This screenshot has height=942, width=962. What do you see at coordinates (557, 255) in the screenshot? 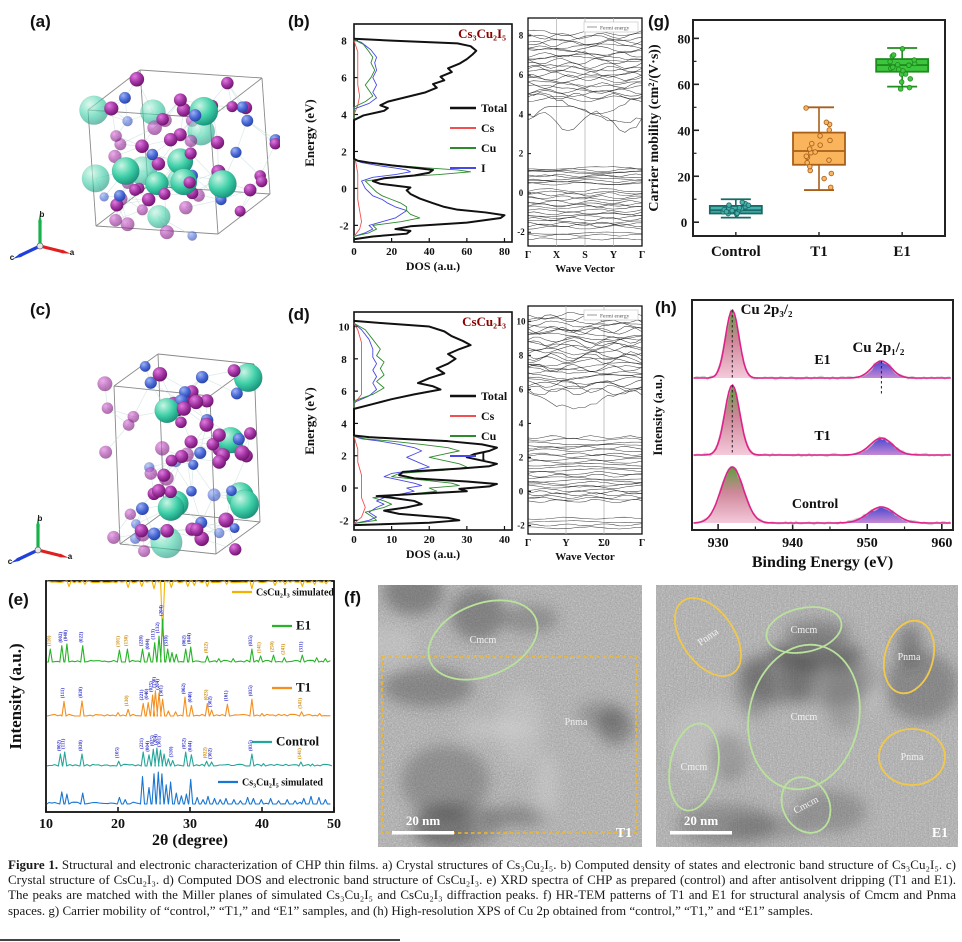
I see `kpoint-label: X` at bounding box center [557, 255].